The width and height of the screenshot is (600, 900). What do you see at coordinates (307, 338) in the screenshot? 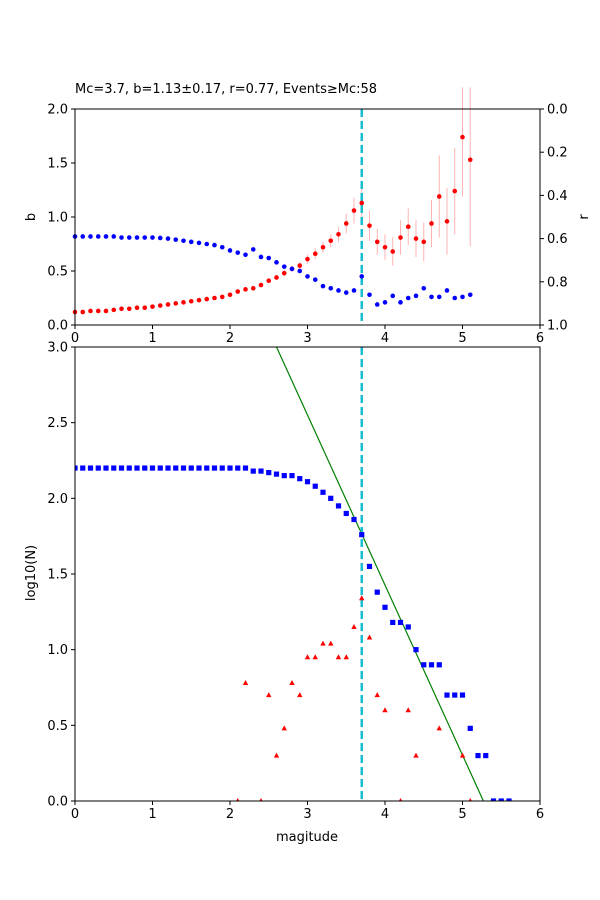
I see `top-x-tick-label: 3` at bounding box center [307, 338].